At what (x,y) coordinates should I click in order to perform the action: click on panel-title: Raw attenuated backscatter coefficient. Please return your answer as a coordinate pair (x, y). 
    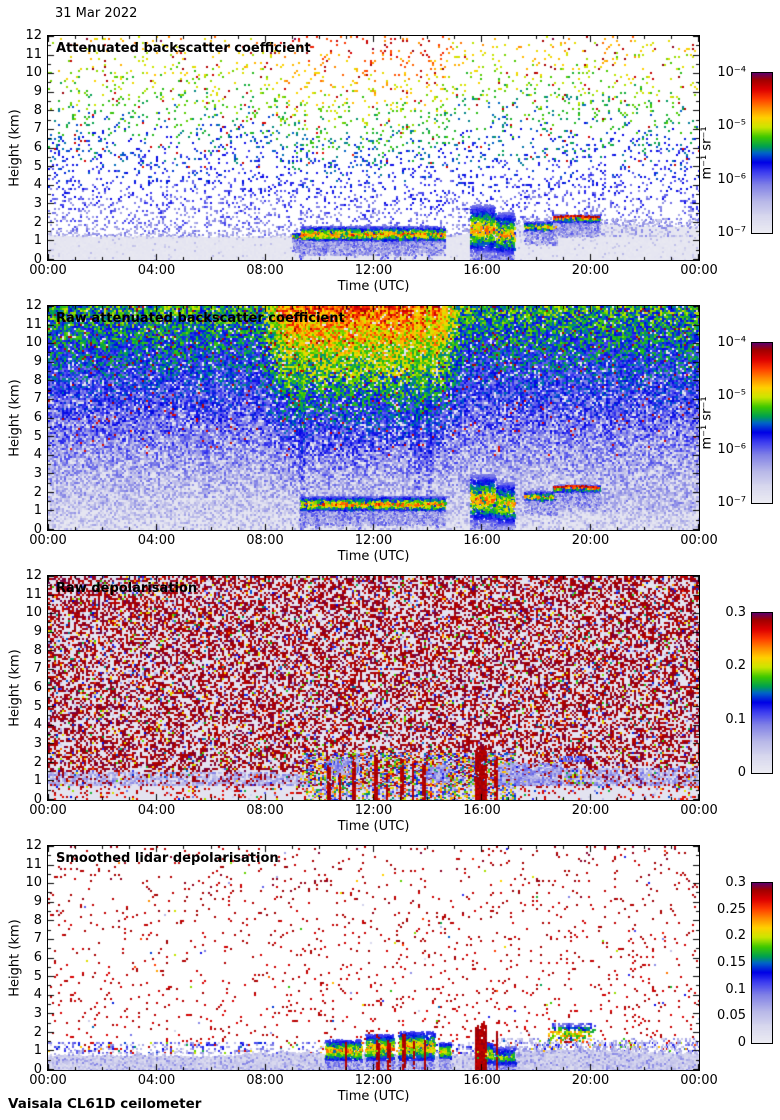
    Looking at the image, I should click on (200, 318).